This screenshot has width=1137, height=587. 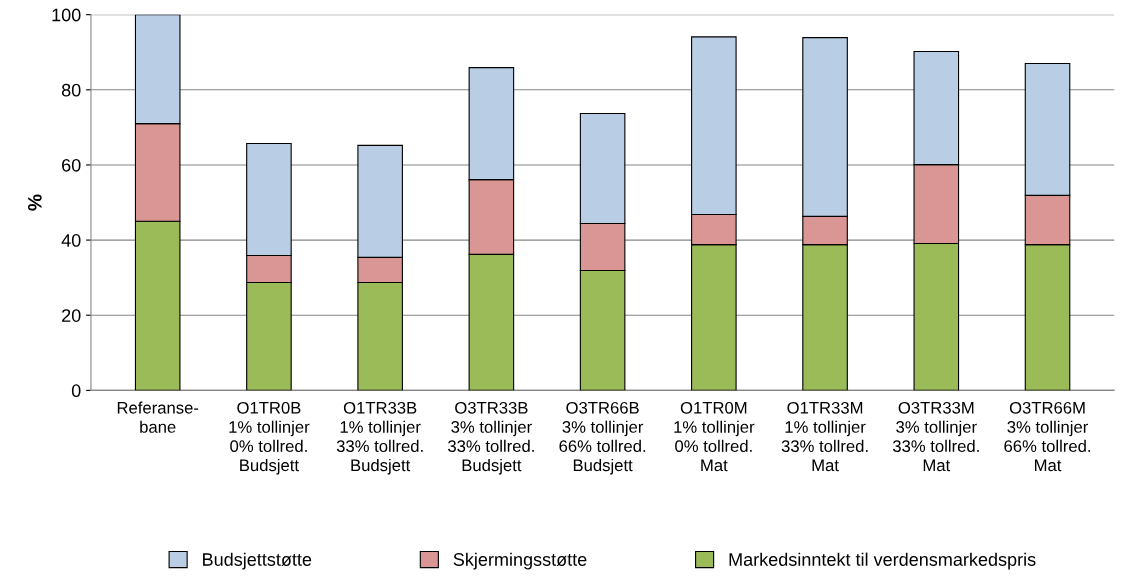 What do you see at coordinates (935, 436) in the screenshot?
I see `x-tick-label: O3TR33M 3% tollinjer 33% tollred. Mat` at bounding box center [935, 436].